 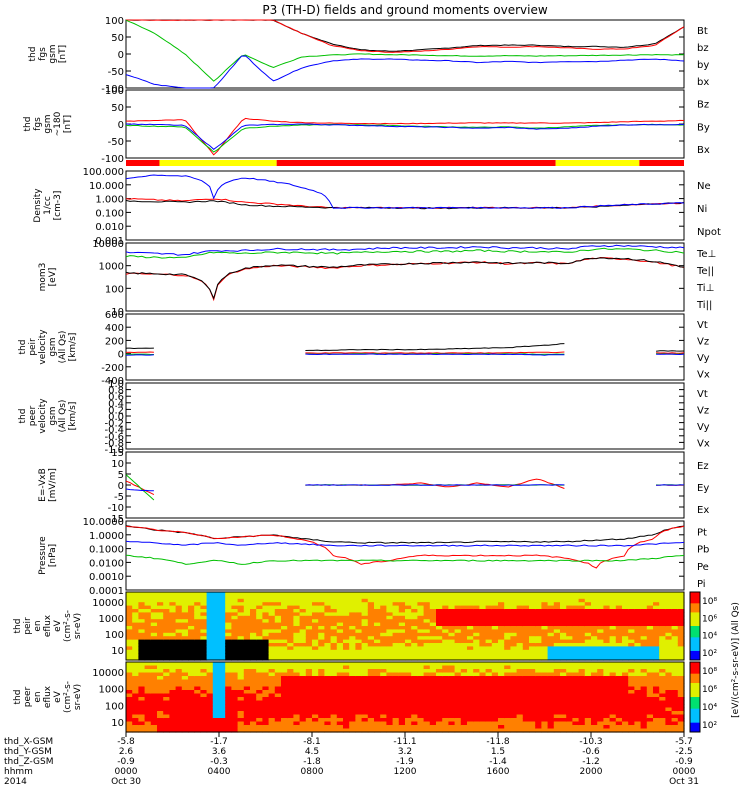 What do you see at coordinates (126, 762) in the screenshot?
I see `x-tick-label: -0.9` at bounding box center [126, 762].